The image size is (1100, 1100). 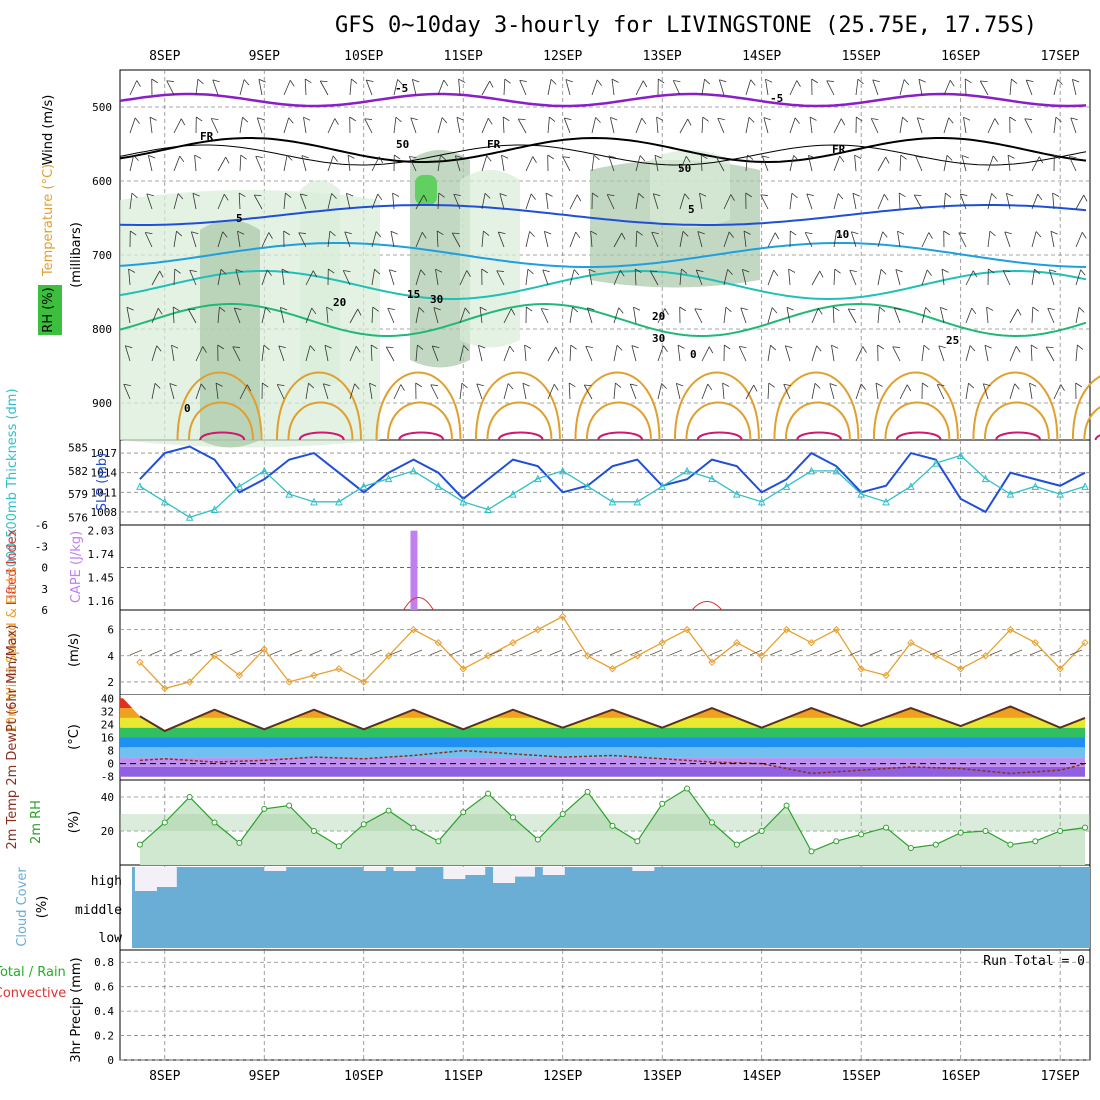 I want to click on slp-tick: 1017, so click(x=104, y=453).